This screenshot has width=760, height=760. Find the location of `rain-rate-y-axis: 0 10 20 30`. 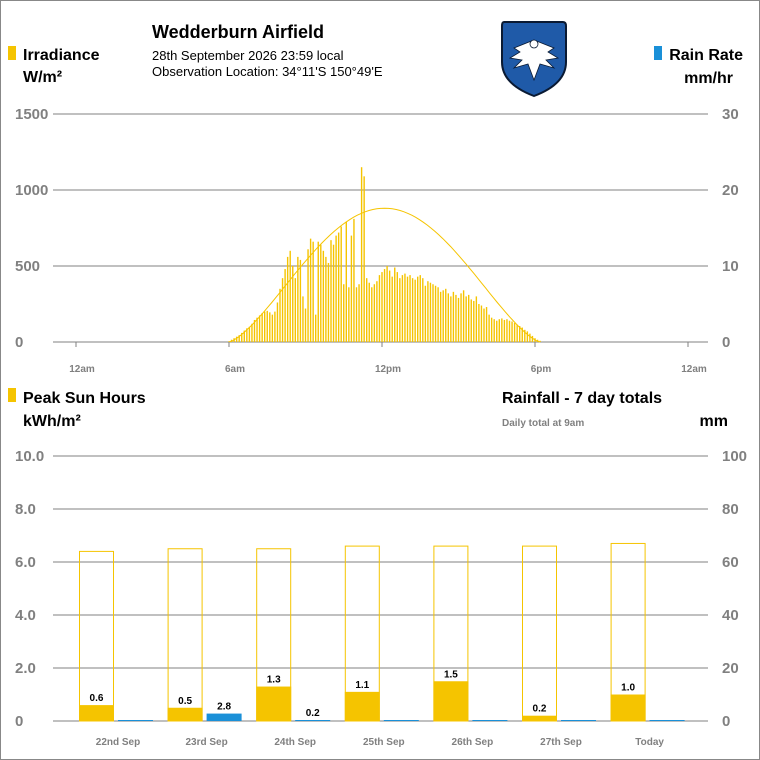

rain-rate-y-axis: 0 10 20 30 is located at coordinates (730, 228).